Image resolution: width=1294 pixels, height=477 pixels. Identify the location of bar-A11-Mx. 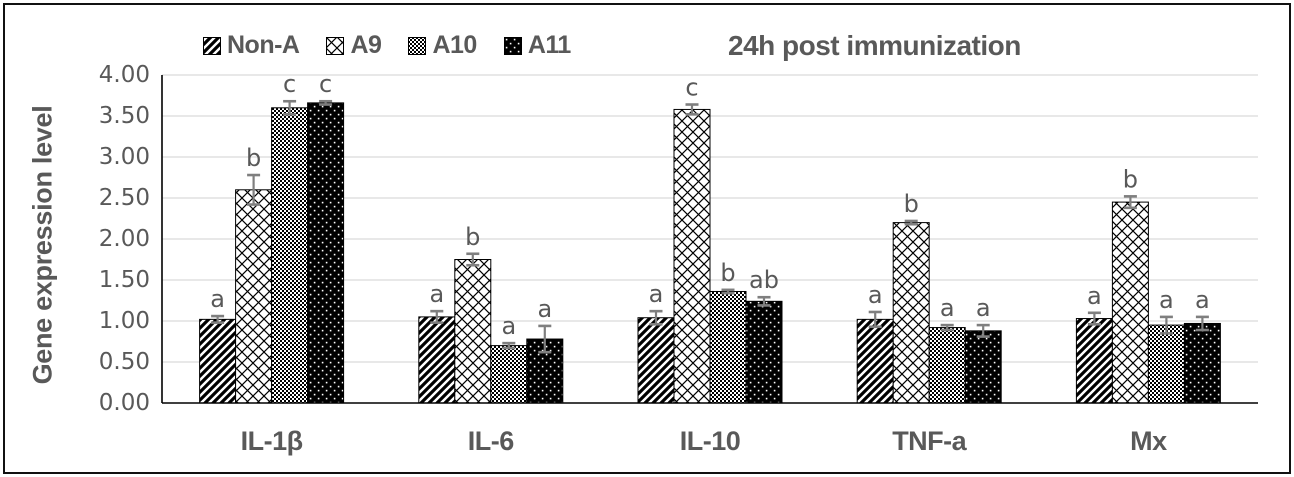
(1202, 363).